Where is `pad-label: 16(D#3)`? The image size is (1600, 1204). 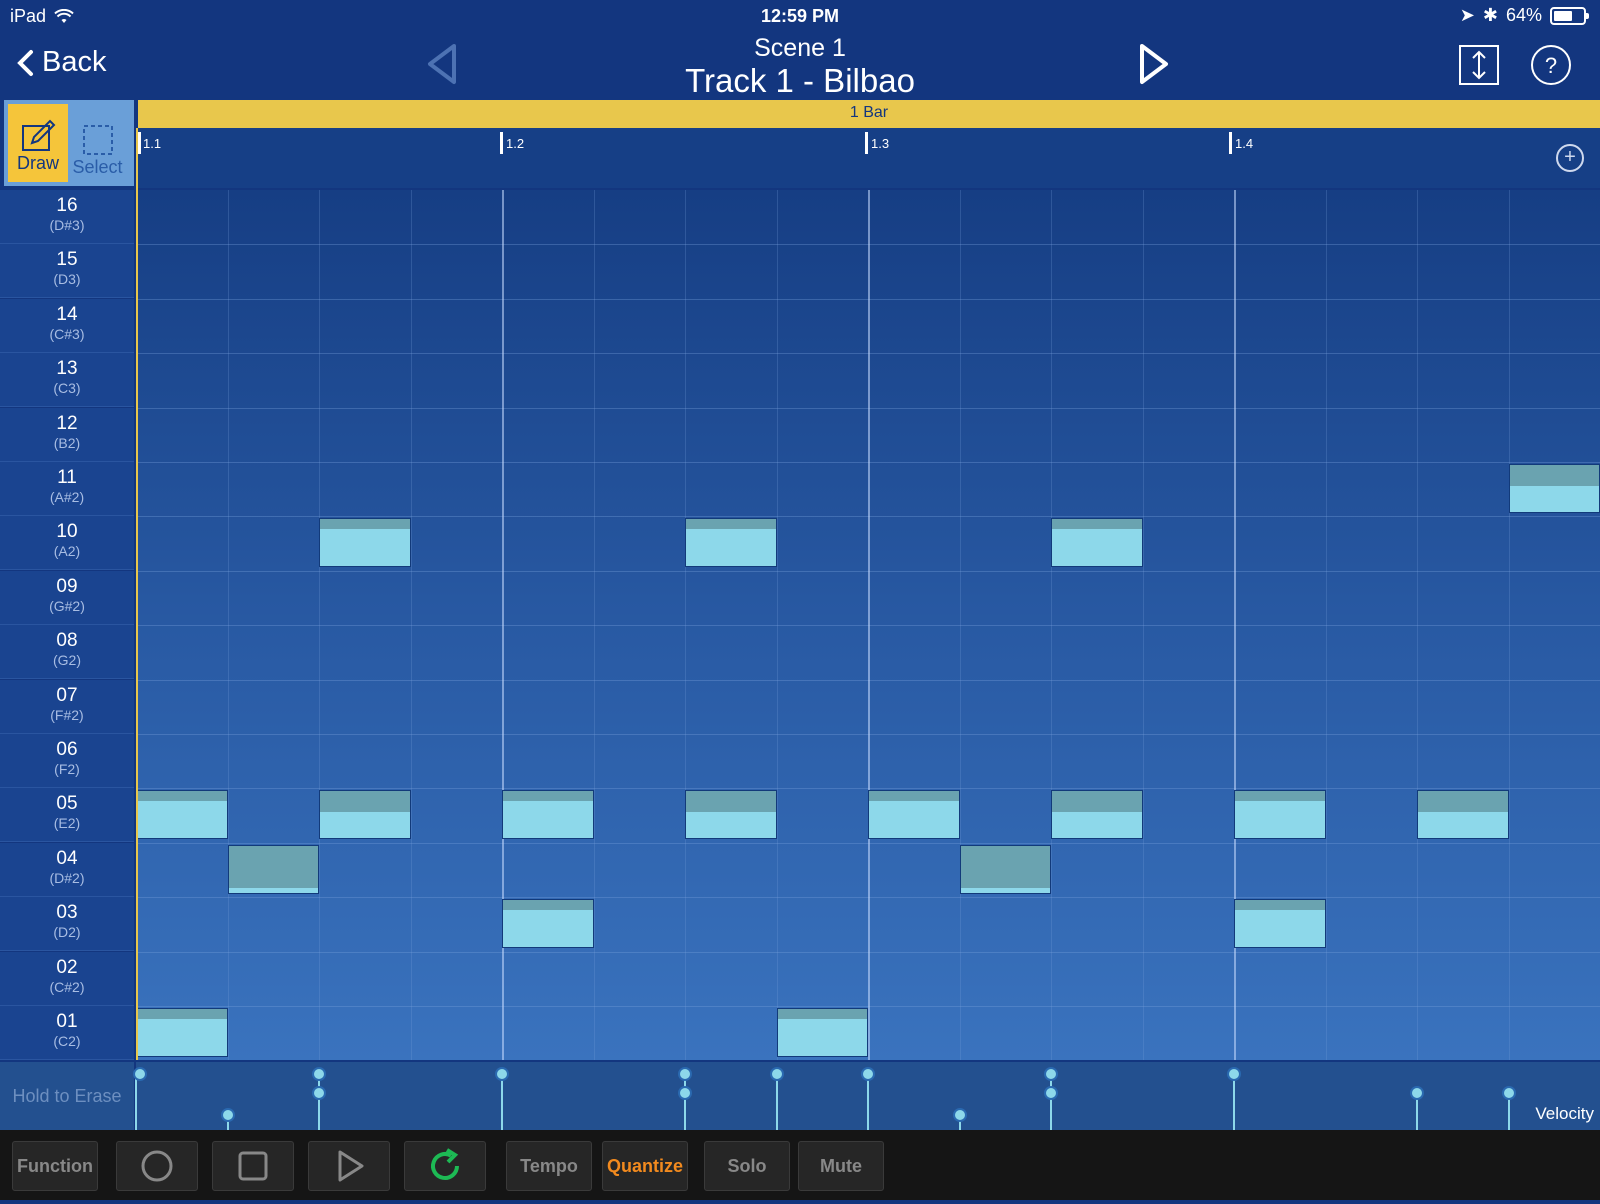 pad-label: 16(D#3) is located at coordinates (67, 217).